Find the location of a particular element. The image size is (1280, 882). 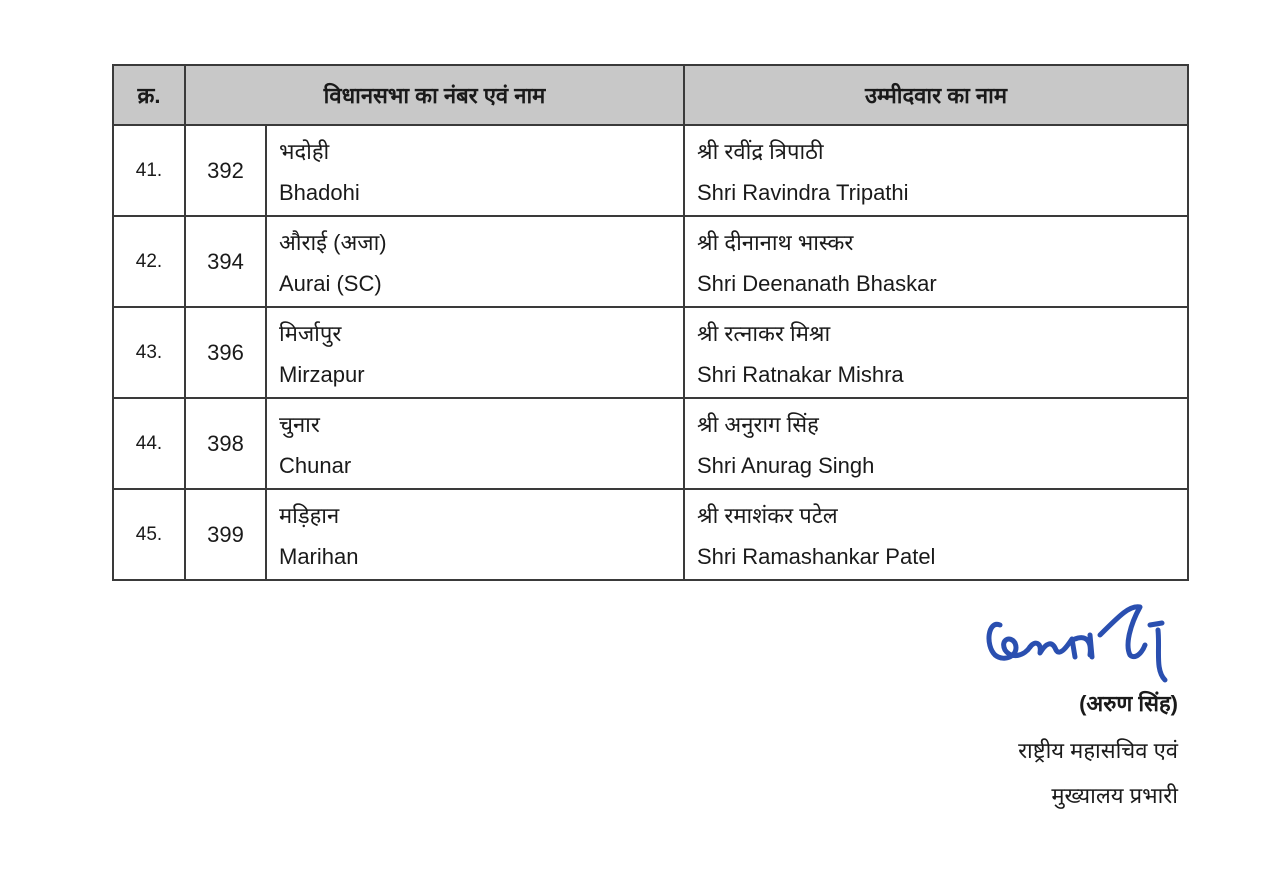

header-serial: क्र. is located at coordinates (149, 95).